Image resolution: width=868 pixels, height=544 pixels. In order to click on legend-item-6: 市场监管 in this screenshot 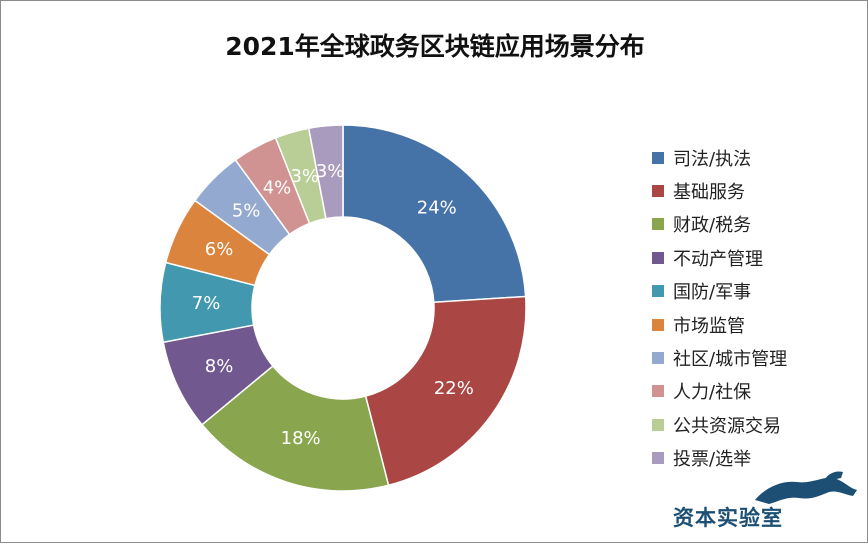, I will do `click(719, 324)`.